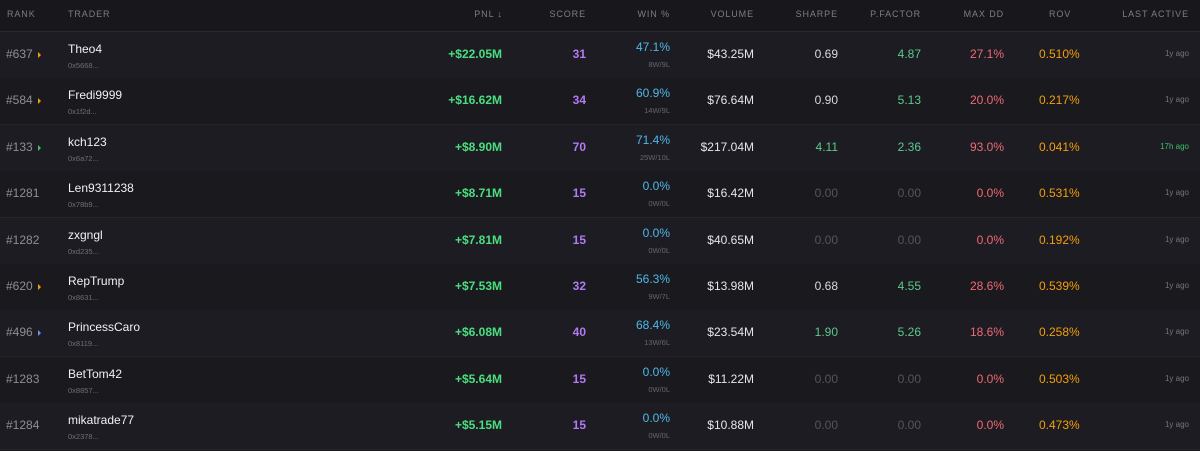 The image size is (1200, 451). I want to click on maxdd-value: 28.6%, so click(986, 286).